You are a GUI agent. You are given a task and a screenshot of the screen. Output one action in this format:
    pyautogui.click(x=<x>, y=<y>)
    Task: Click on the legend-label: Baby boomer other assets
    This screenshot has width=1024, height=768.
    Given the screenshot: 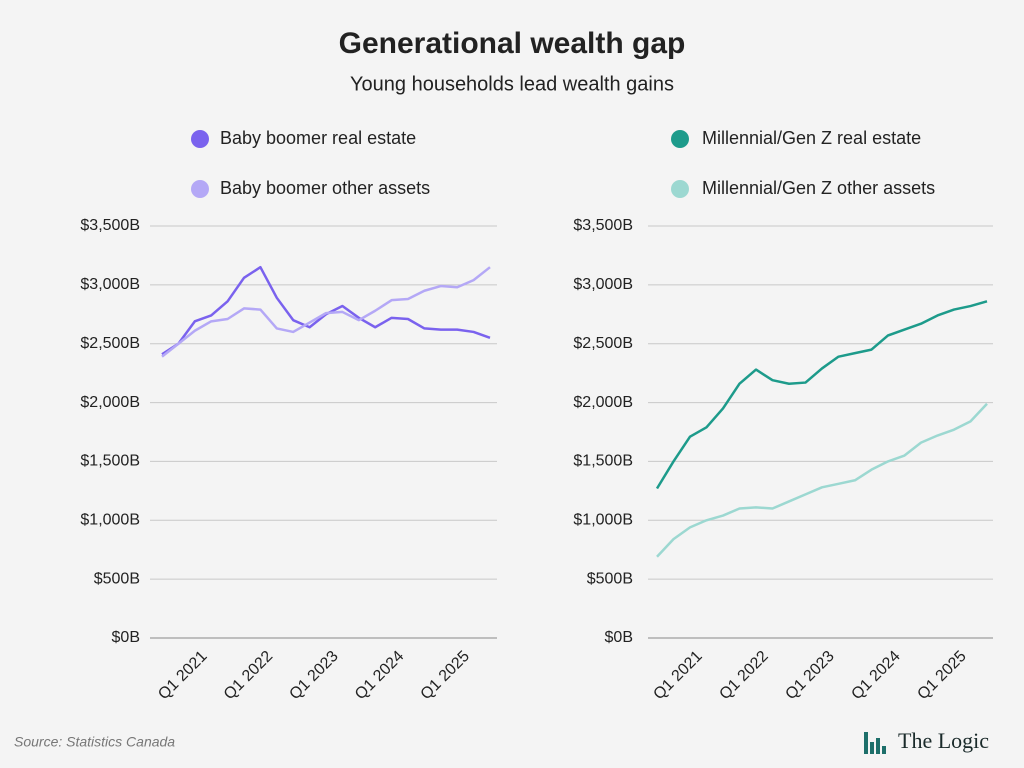 What is the action you would take?
    pyautogui.click(x=325, y=188)
    